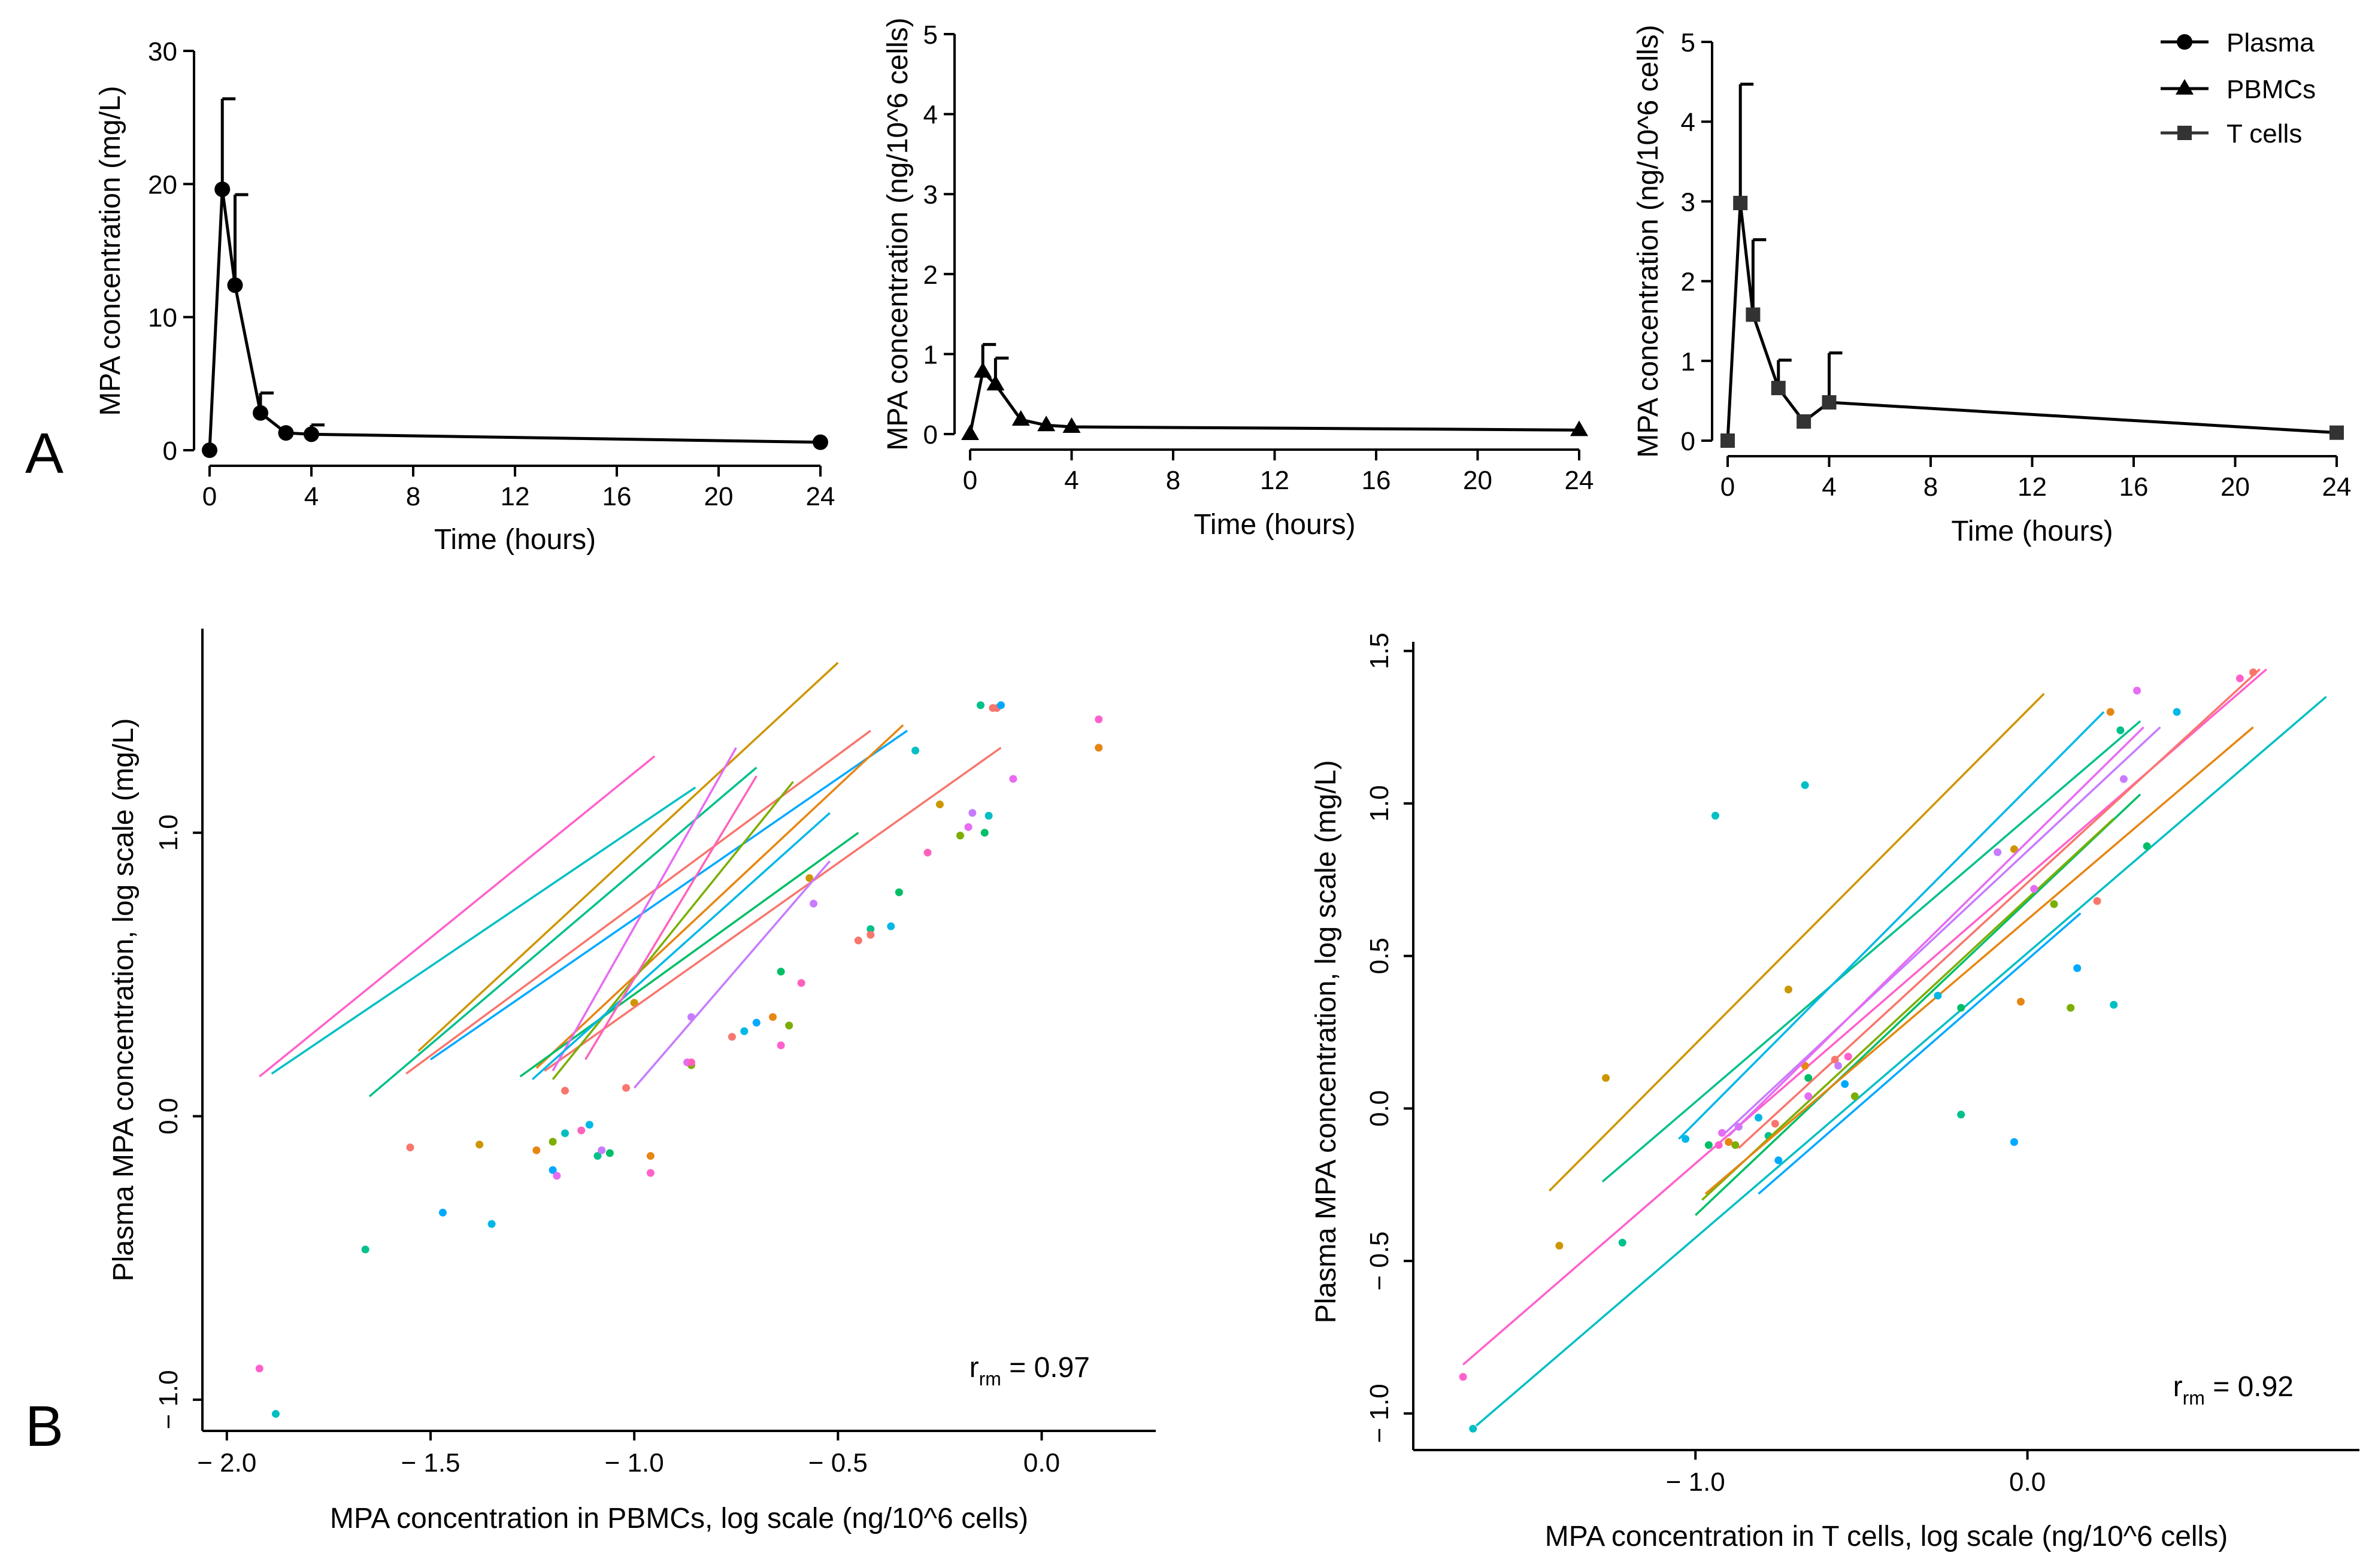  I want to click on legend: Plasma PBMCs T cells, so click(2238, 88).